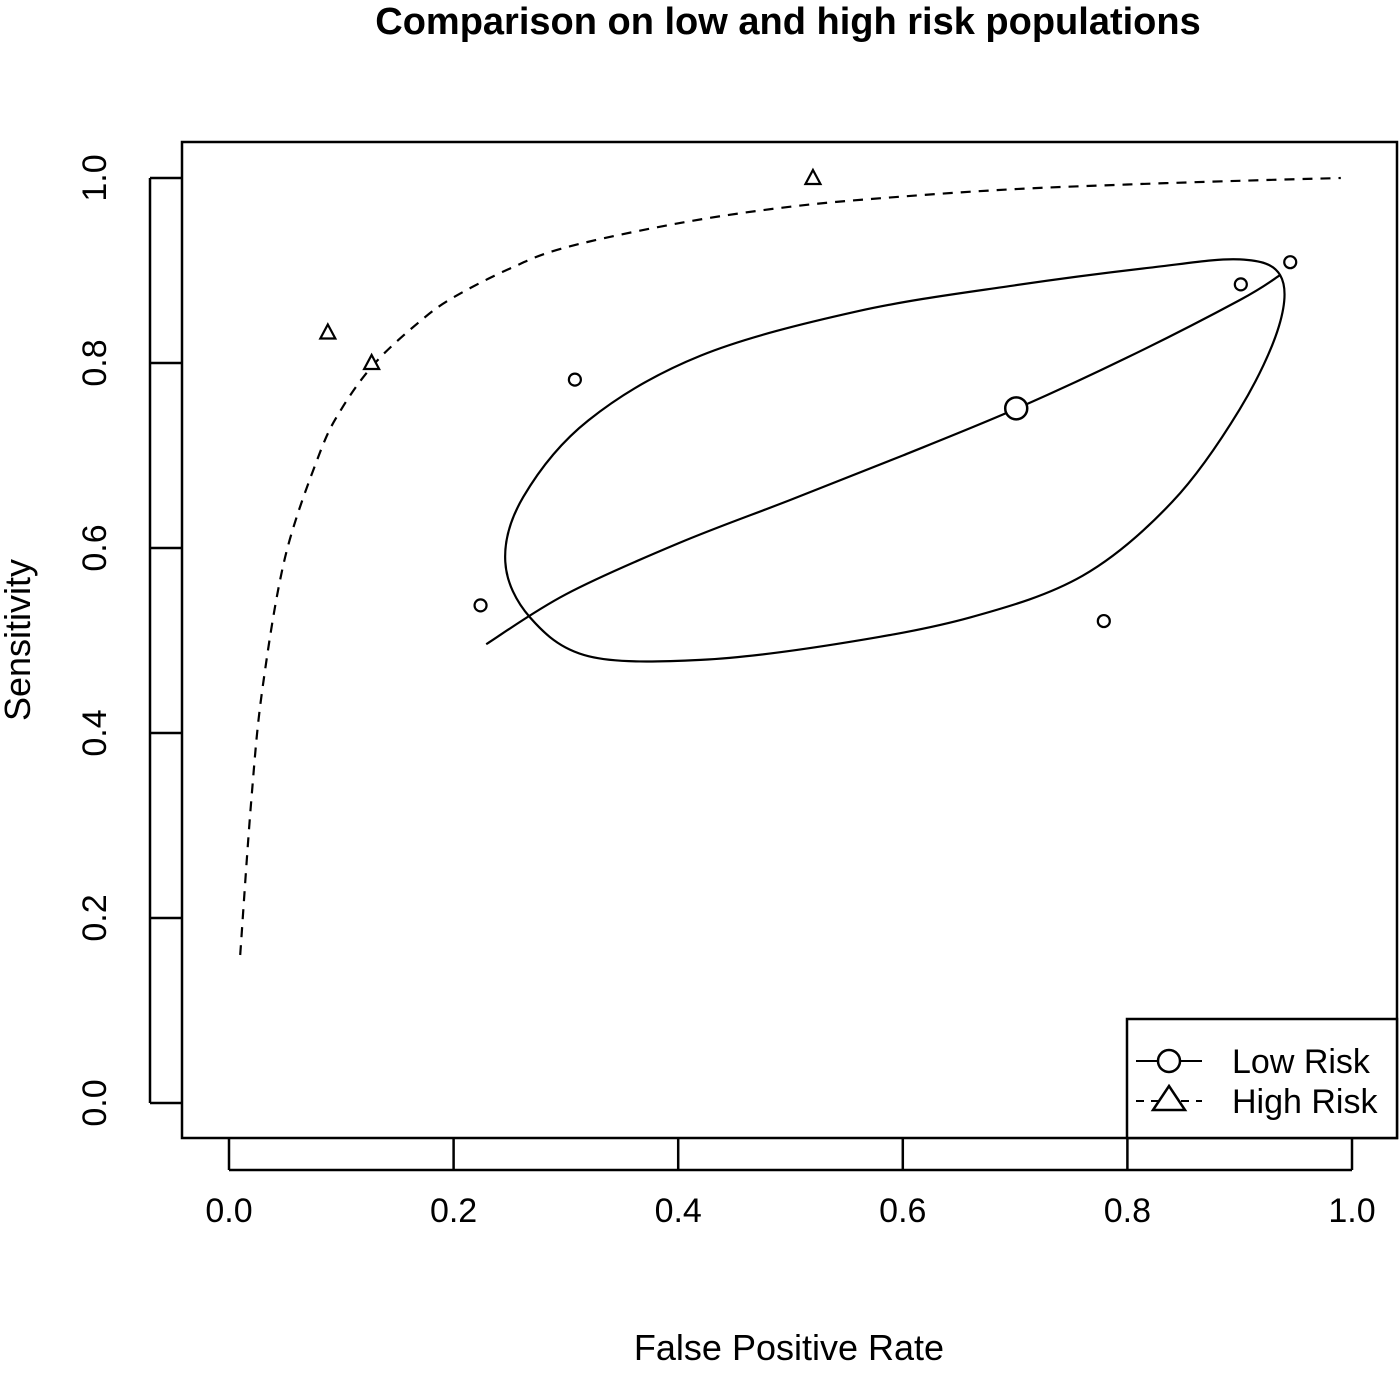  I want to click on x-tick-label: 1.0, so click(1351, 1211).